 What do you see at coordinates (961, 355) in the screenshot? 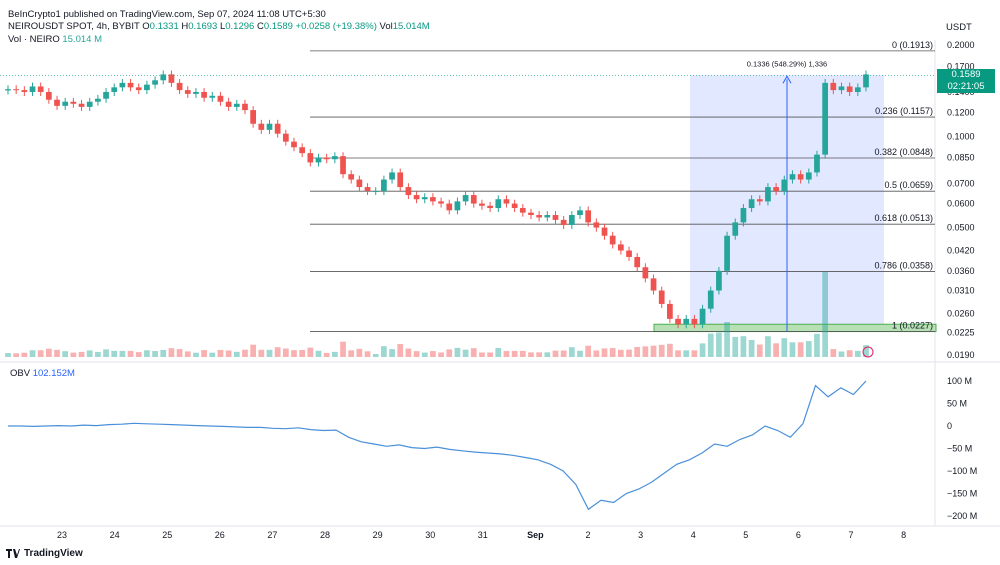
I see `price-tick-label: 0.0190` at bounding box center [961, 355].